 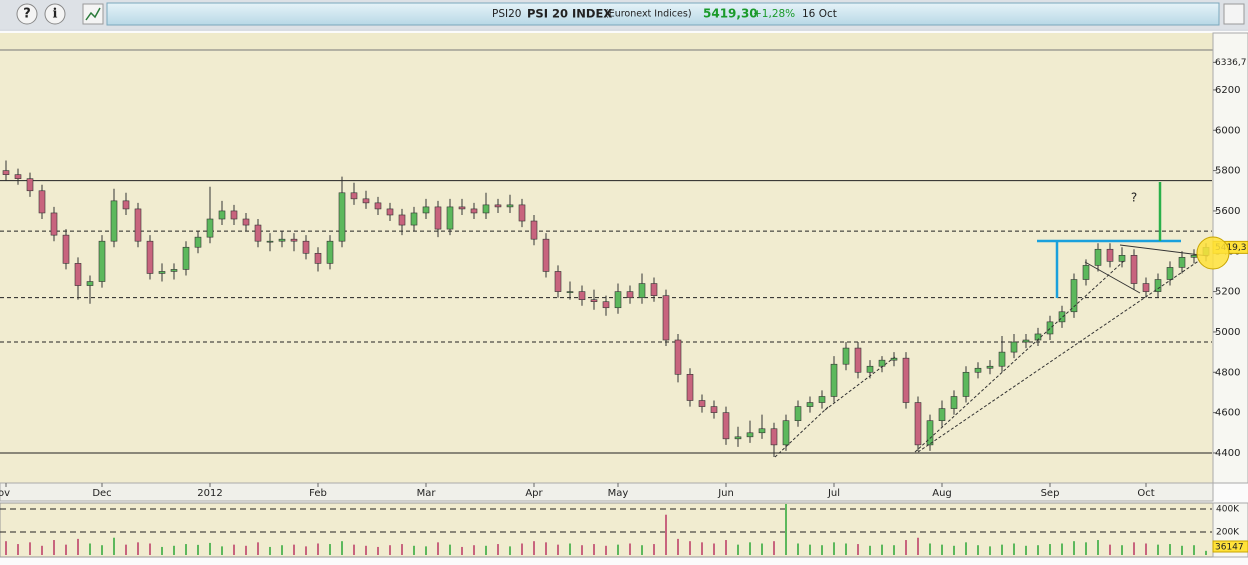 I want to click on price-tag-label: 5419,3, so click(x=1231, y=248).